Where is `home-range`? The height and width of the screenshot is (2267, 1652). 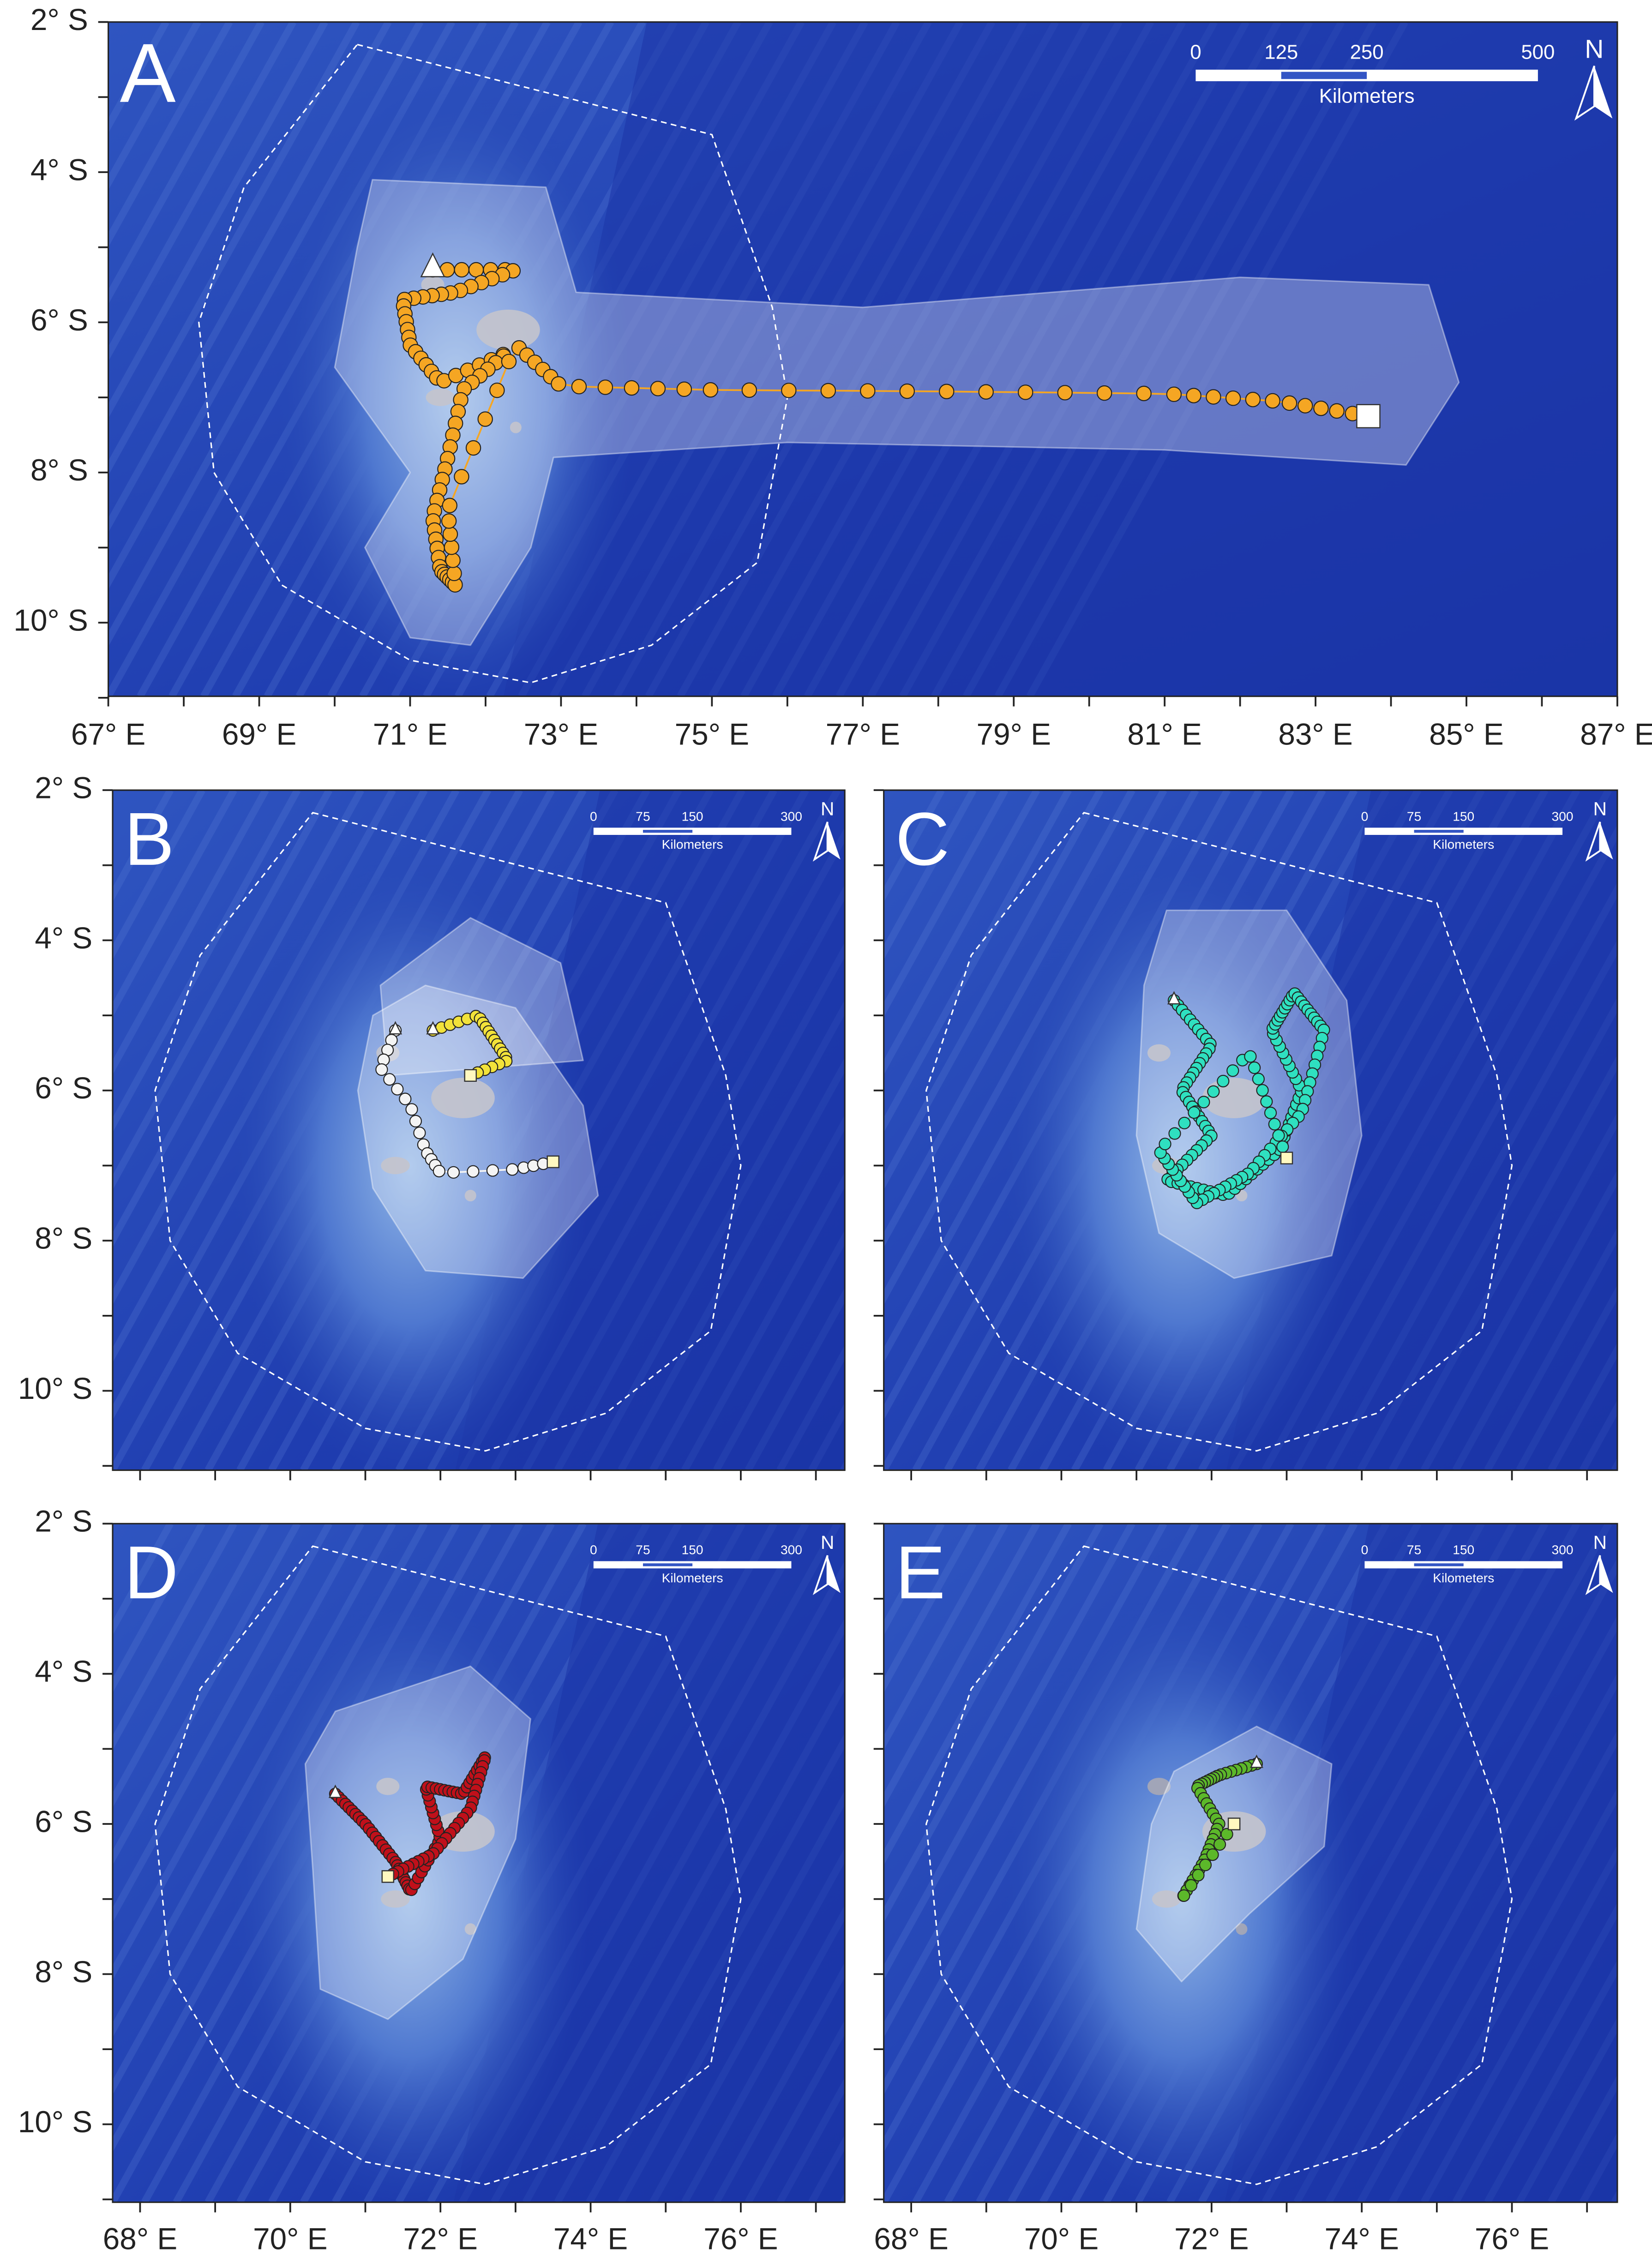 home-range is located at coordinates (478, 1131).